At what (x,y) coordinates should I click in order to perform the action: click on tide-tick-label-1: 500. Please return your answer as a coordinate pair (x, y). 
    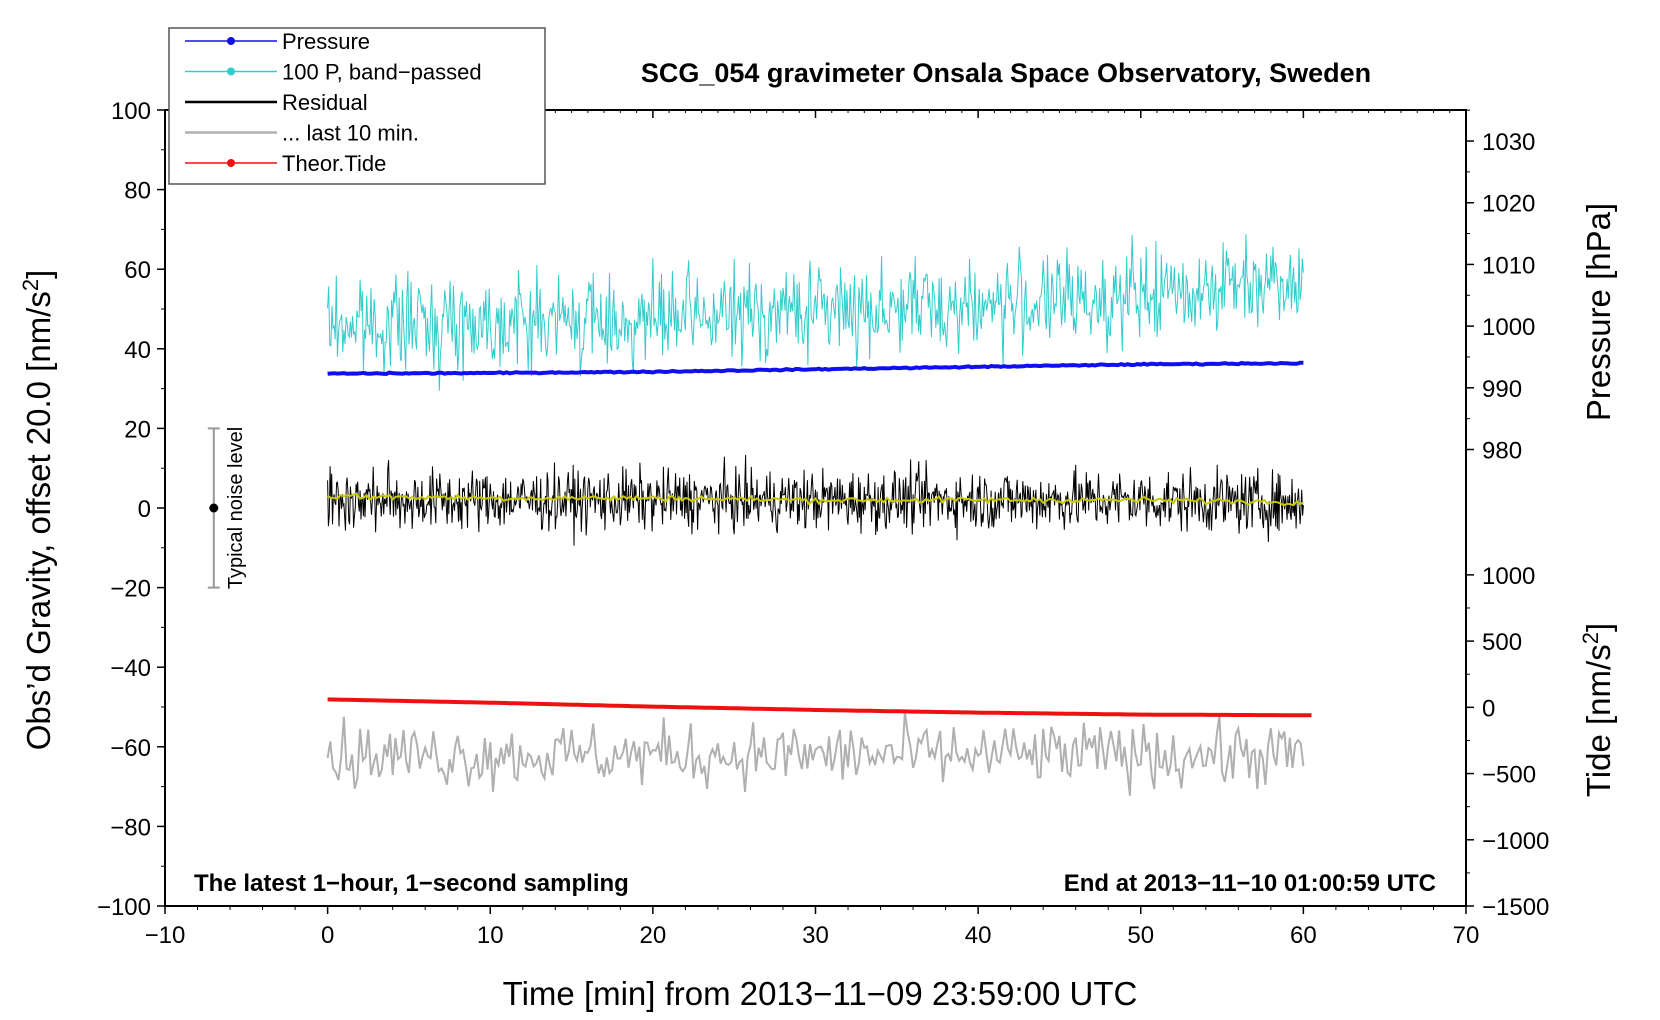
    Looking at the image, I should click on (1502, 642).